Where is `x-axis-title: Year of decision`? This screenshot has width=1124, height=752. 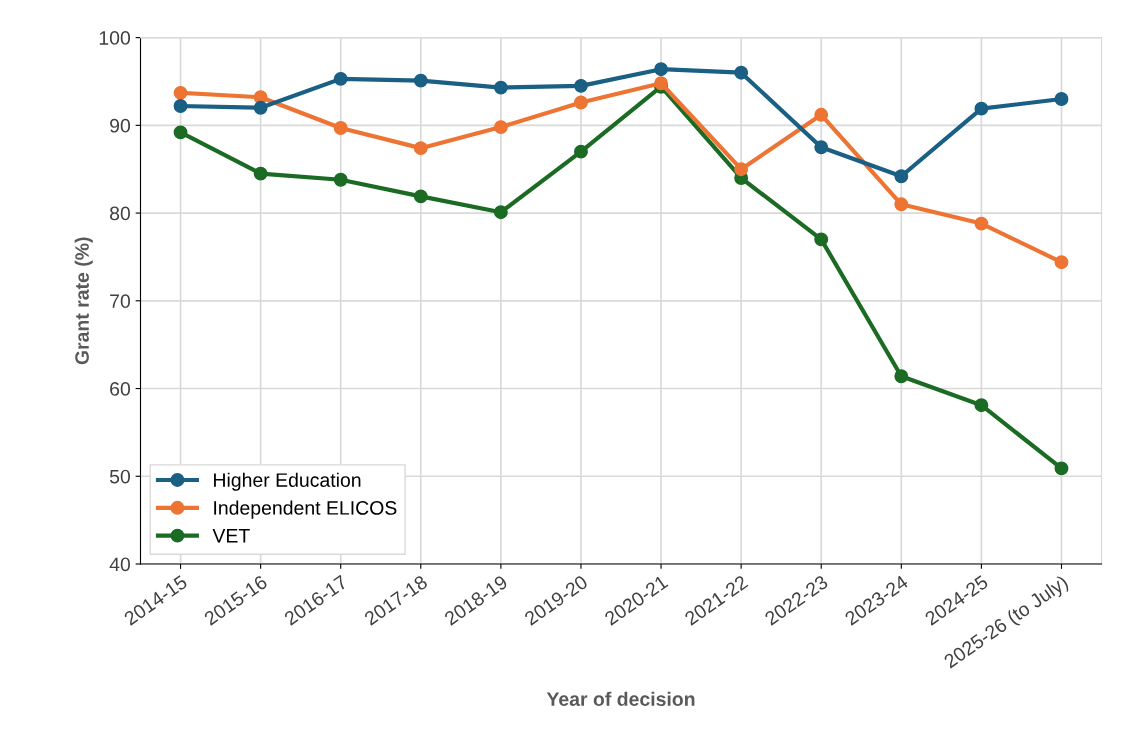
x-axis-title: Year of decision is located at coordinates (620, 698).